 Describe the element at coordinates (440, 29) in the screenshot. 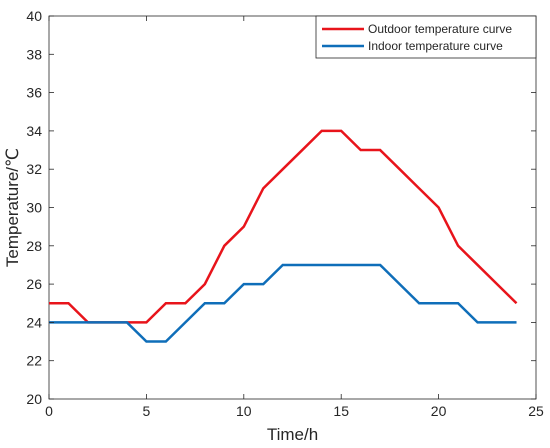

I see `legend-label-outdoor: Outdoor temperature curve` at that location.